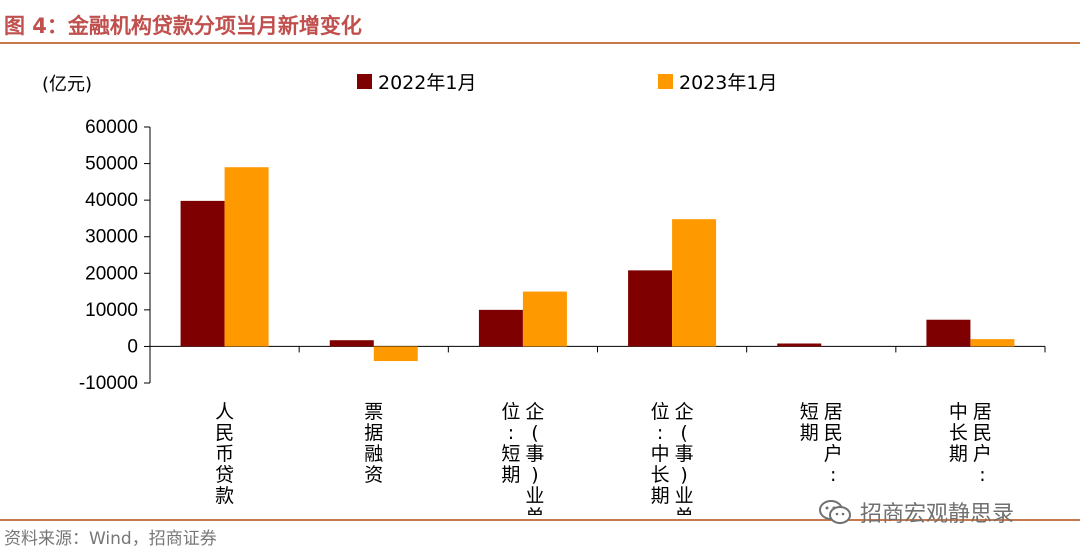 This screenshot has width=1080, height=559. What do you see at coordinates (111, 164) in the screenshot?
I see `y-tick-label: 50000` at bounding box center [111, 164].